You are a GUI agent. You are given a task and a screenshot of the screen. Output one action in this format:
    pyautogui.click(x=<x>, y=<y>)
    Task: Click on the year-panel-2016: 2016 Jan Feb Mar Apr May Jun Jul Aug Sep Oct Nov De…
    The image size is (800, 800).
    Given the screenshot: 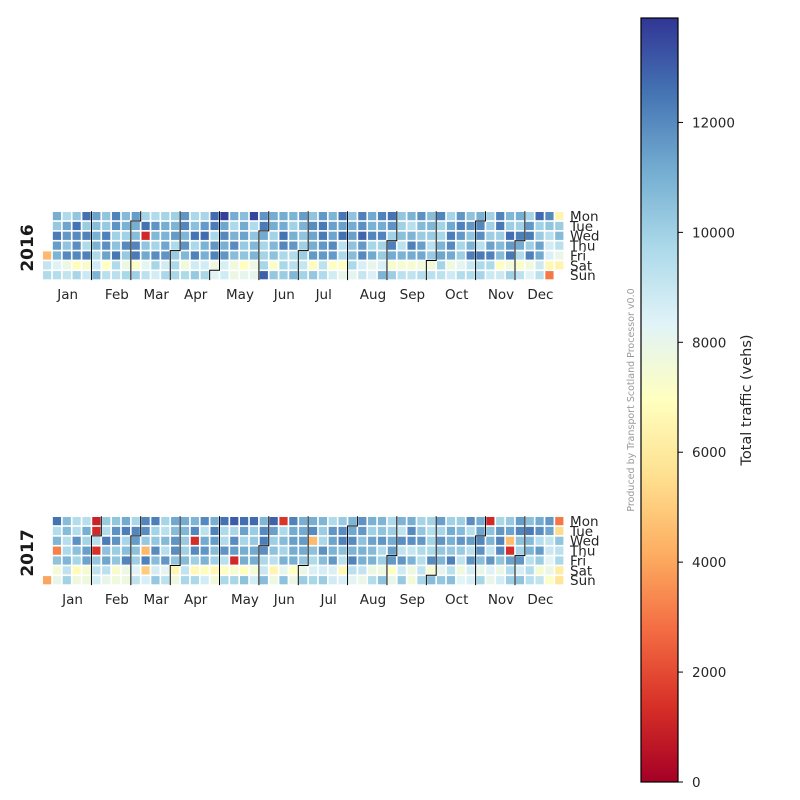 What is the action you would take?
    pyautogui.click(x=308, y=256)
    